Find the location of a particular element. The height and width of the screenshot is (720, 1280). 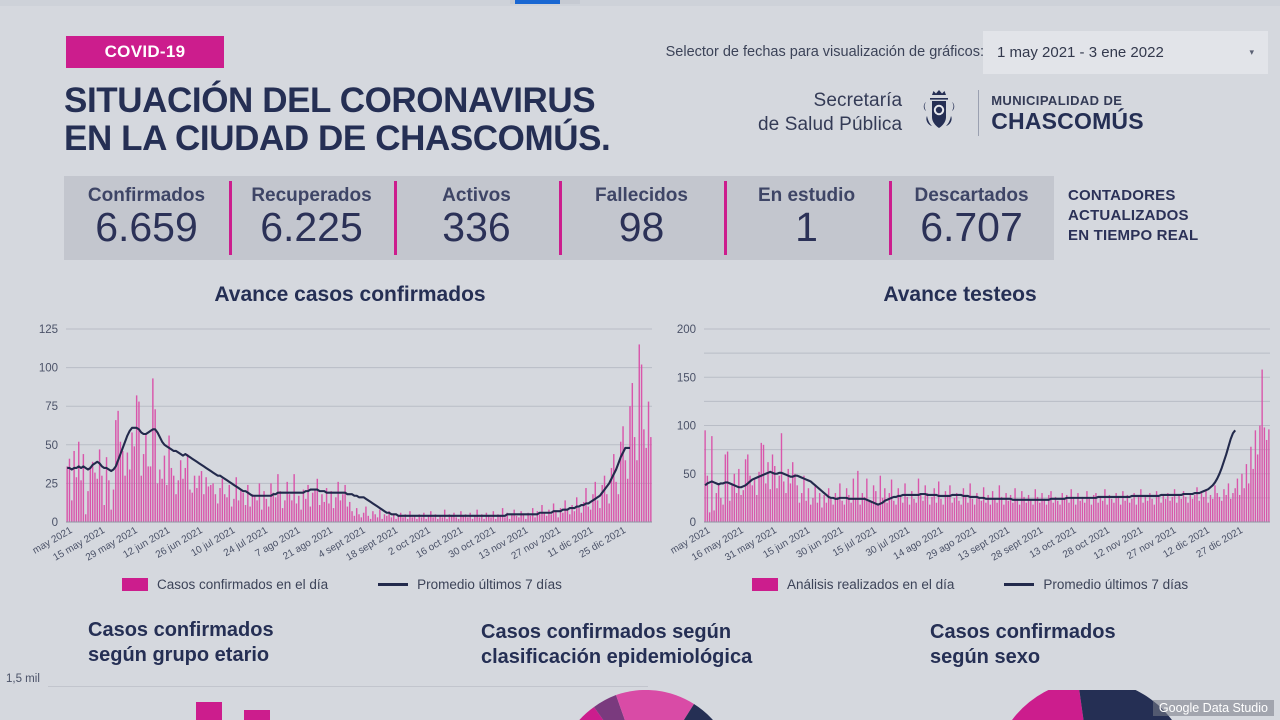

section-title-grupo-etario: Casos confirmados según grupo etario is located at coordinates (181, 643).